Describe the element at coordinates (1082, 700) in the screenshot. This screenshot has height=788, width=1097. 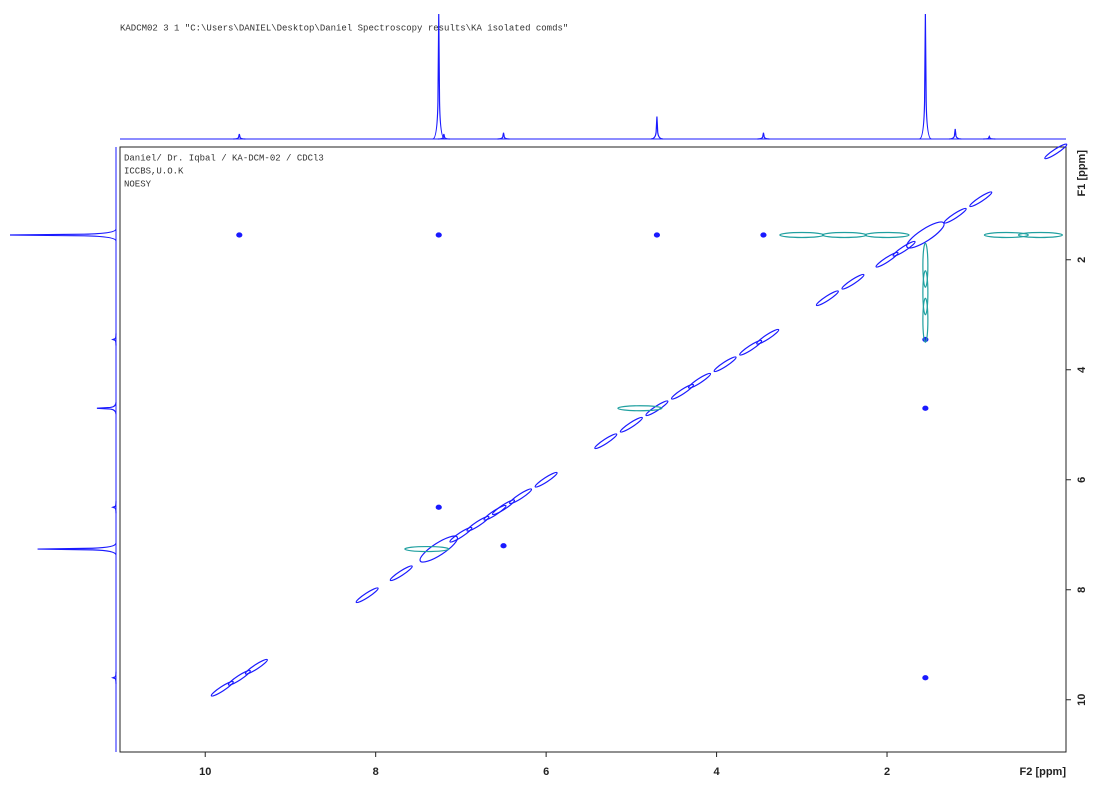
I see `y-tick-label: 10` at that location.